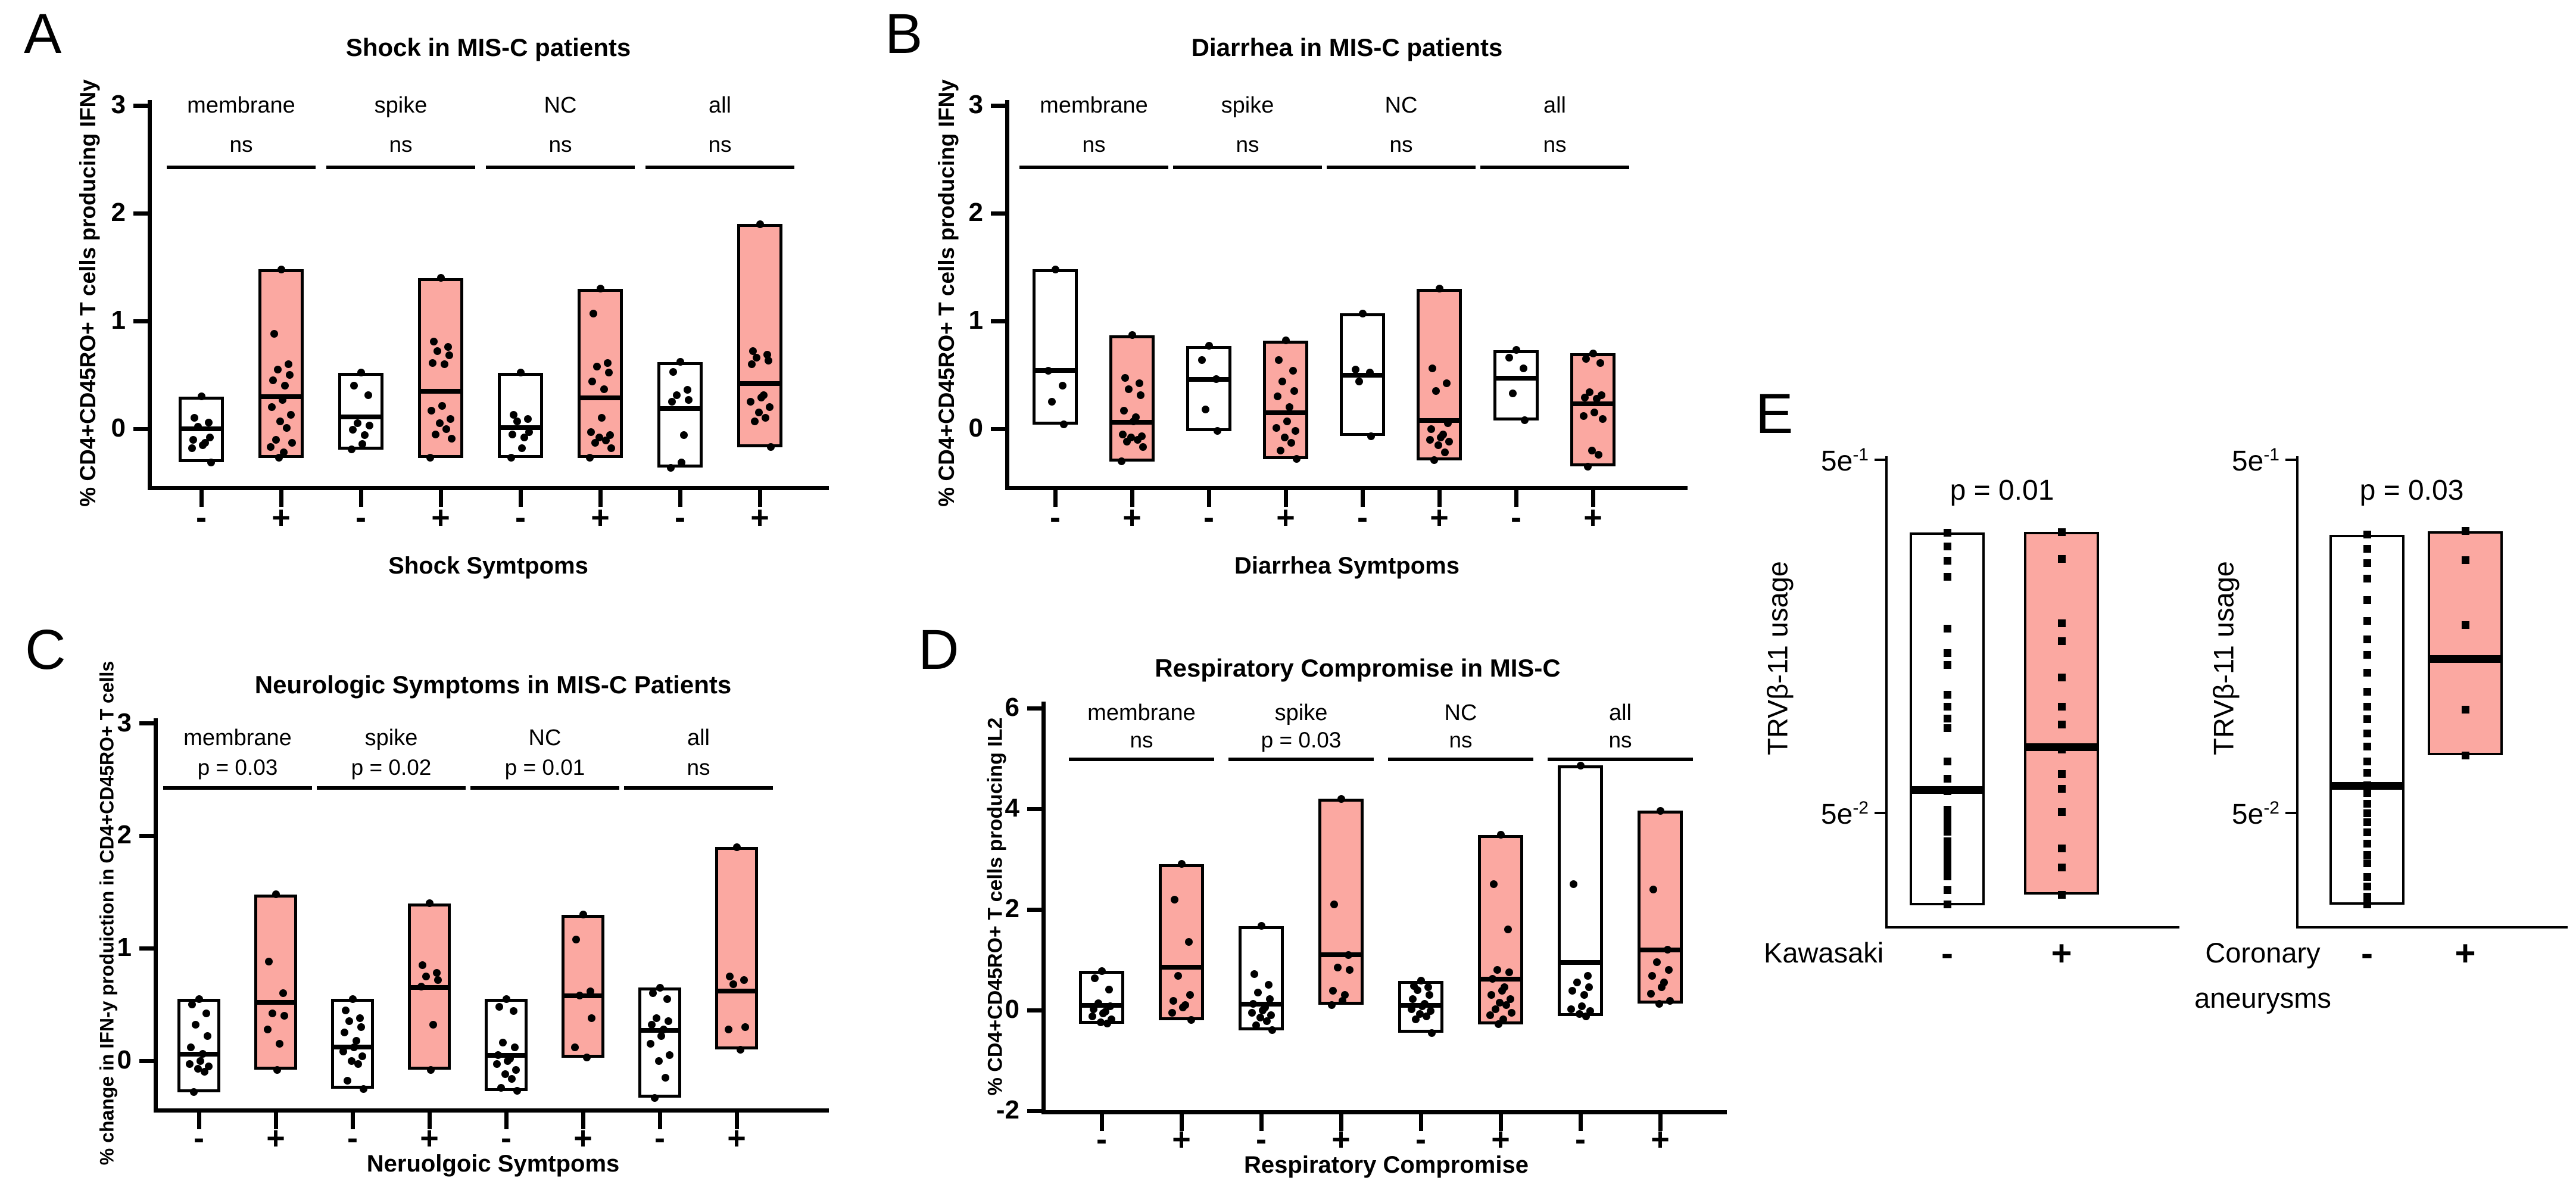 This screenshot has width=2576, height=1187. What do you see at coordinates (441, 392) in the screenshot?
I see `panel-a-median-line` at bounding box center [441, 392].